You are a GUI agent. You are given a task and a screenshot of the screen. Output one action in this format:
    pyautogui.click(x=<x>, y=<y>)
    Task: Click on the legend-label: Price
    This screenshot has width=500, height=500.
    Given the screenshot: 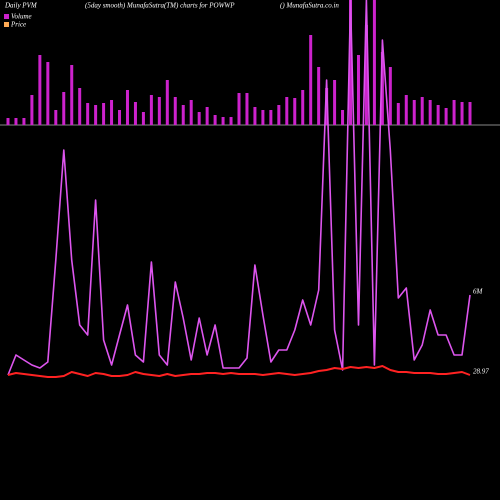 What is the action you would take?
    pyautogui.click(x=18, y=25)
    